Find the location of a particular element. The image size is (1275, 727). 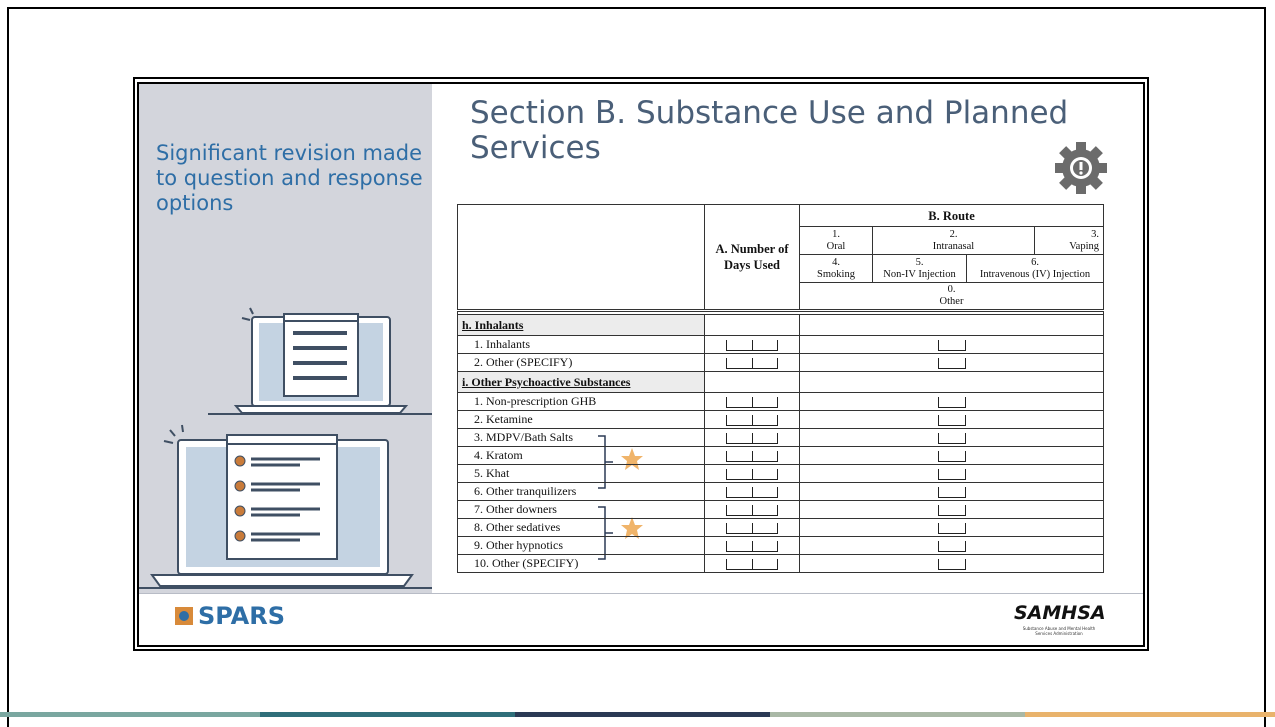

item-label: 2. Other (SPECIFY) is located at coordinates (581, 362).